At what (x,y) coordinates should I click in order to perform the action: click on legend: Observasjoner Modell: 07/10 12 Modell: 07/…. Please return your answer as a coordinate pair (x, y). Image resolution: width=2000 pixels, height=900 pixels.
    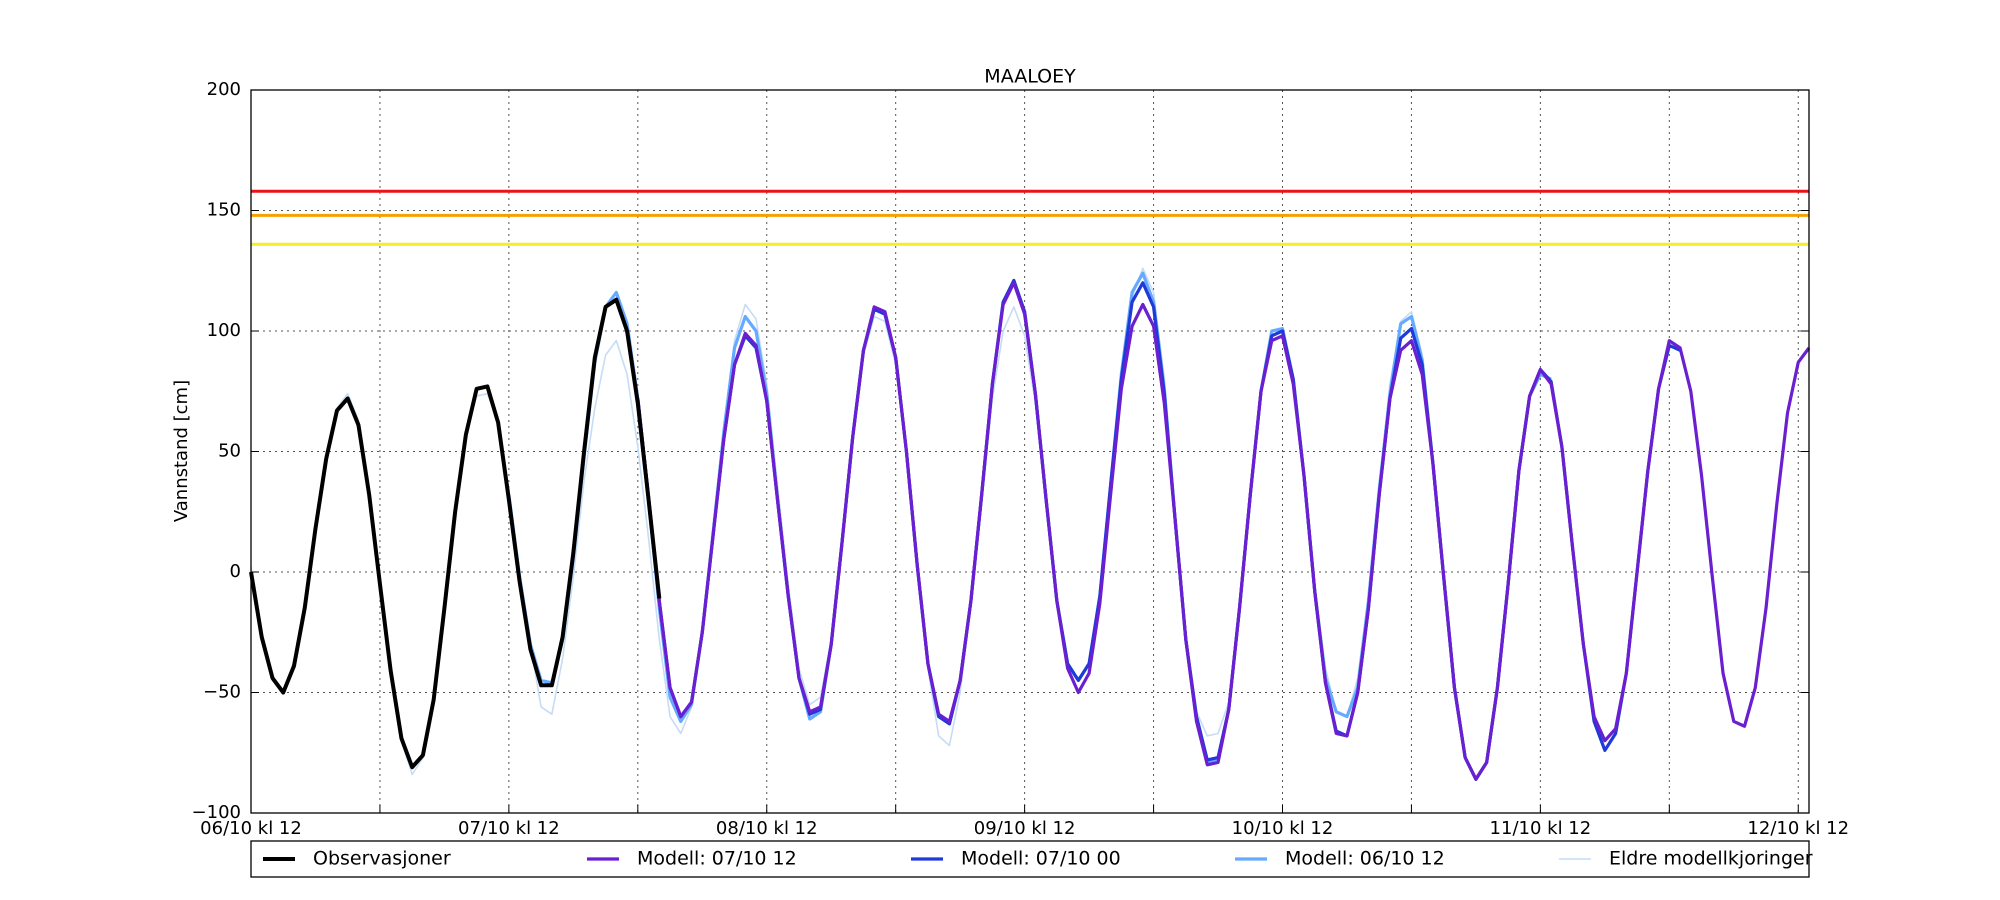
    Looking at the image, I should click on (1038, 859).